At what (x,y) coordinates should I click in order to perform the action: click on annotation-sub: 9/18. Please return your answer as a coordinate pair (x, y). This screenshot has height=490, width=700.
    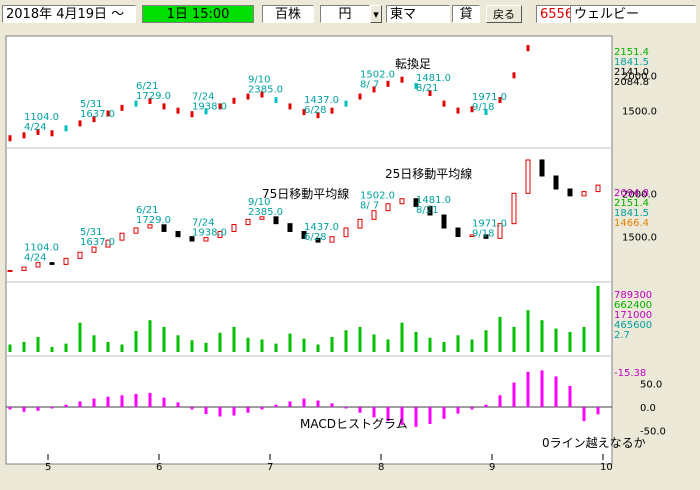
    Looking at the image, I should click on (483, 233).